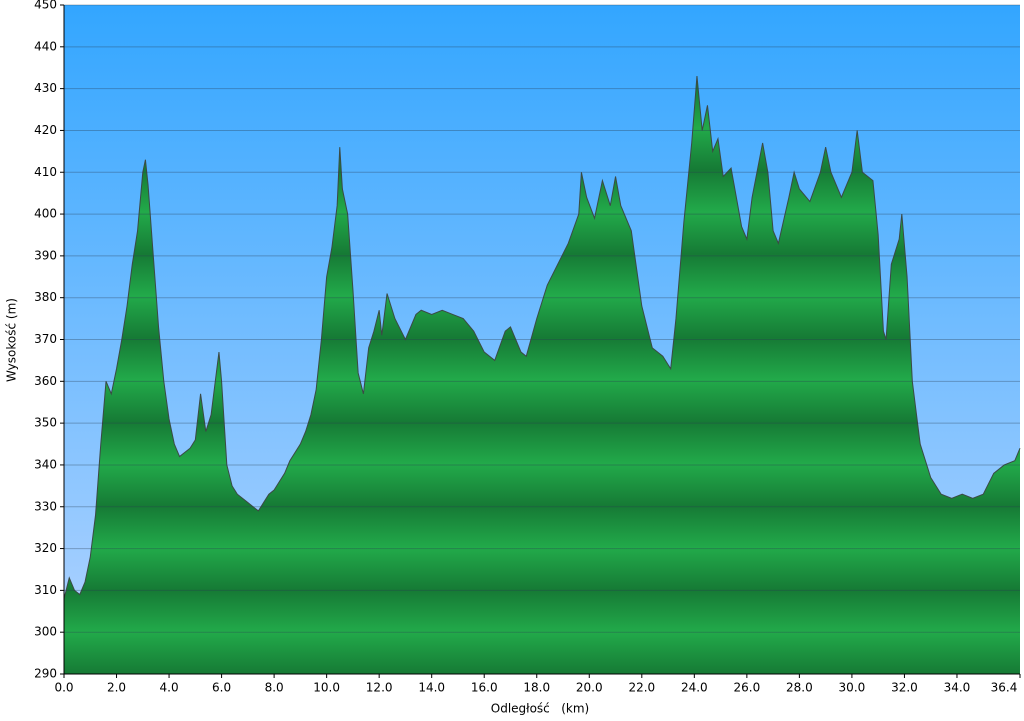 This screenshot has width=1024, height=721. I want to click on y-tick-label: 430, so click(45, 88).